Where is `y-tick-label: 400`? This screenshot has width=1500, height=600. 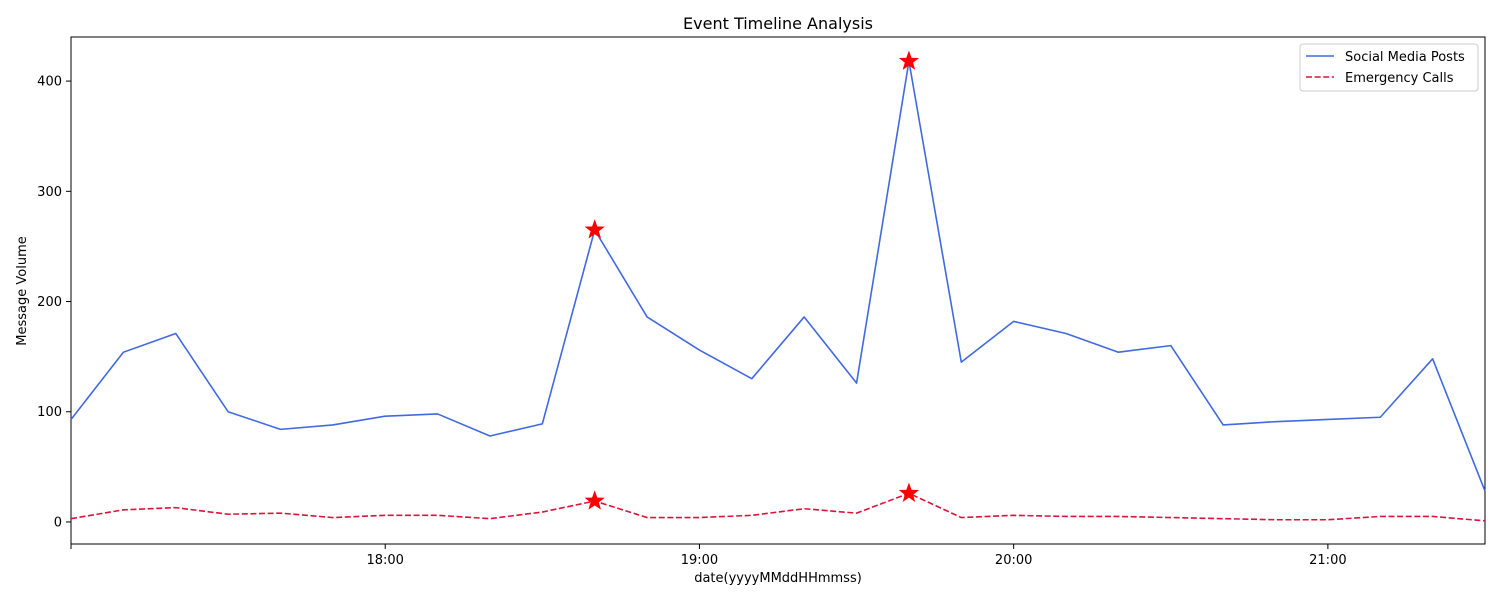 y-tick-label: 400 is located at coordinates (49, 82).